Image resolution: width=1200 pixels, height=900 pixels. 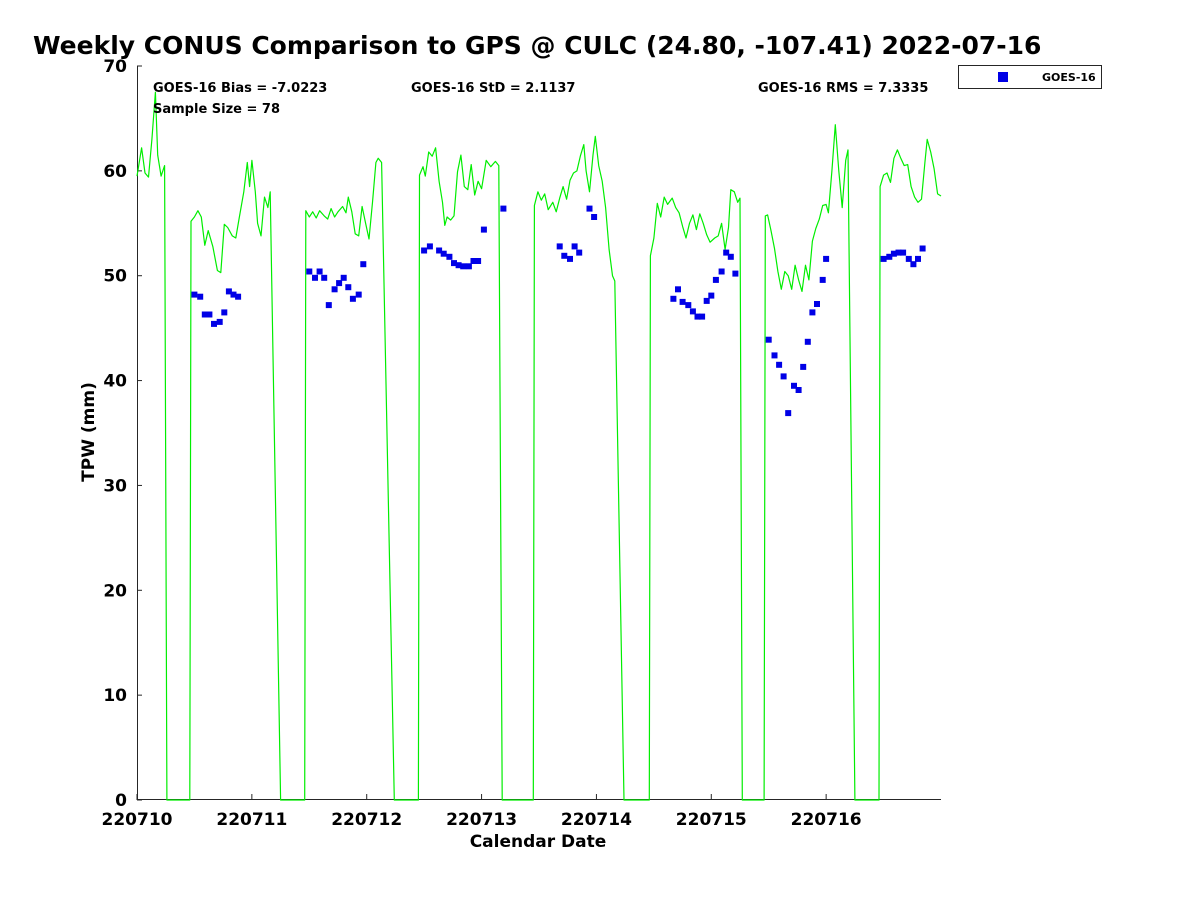 I want to click on x-axis-label: Calendar Date, so click(x=538, y=842).